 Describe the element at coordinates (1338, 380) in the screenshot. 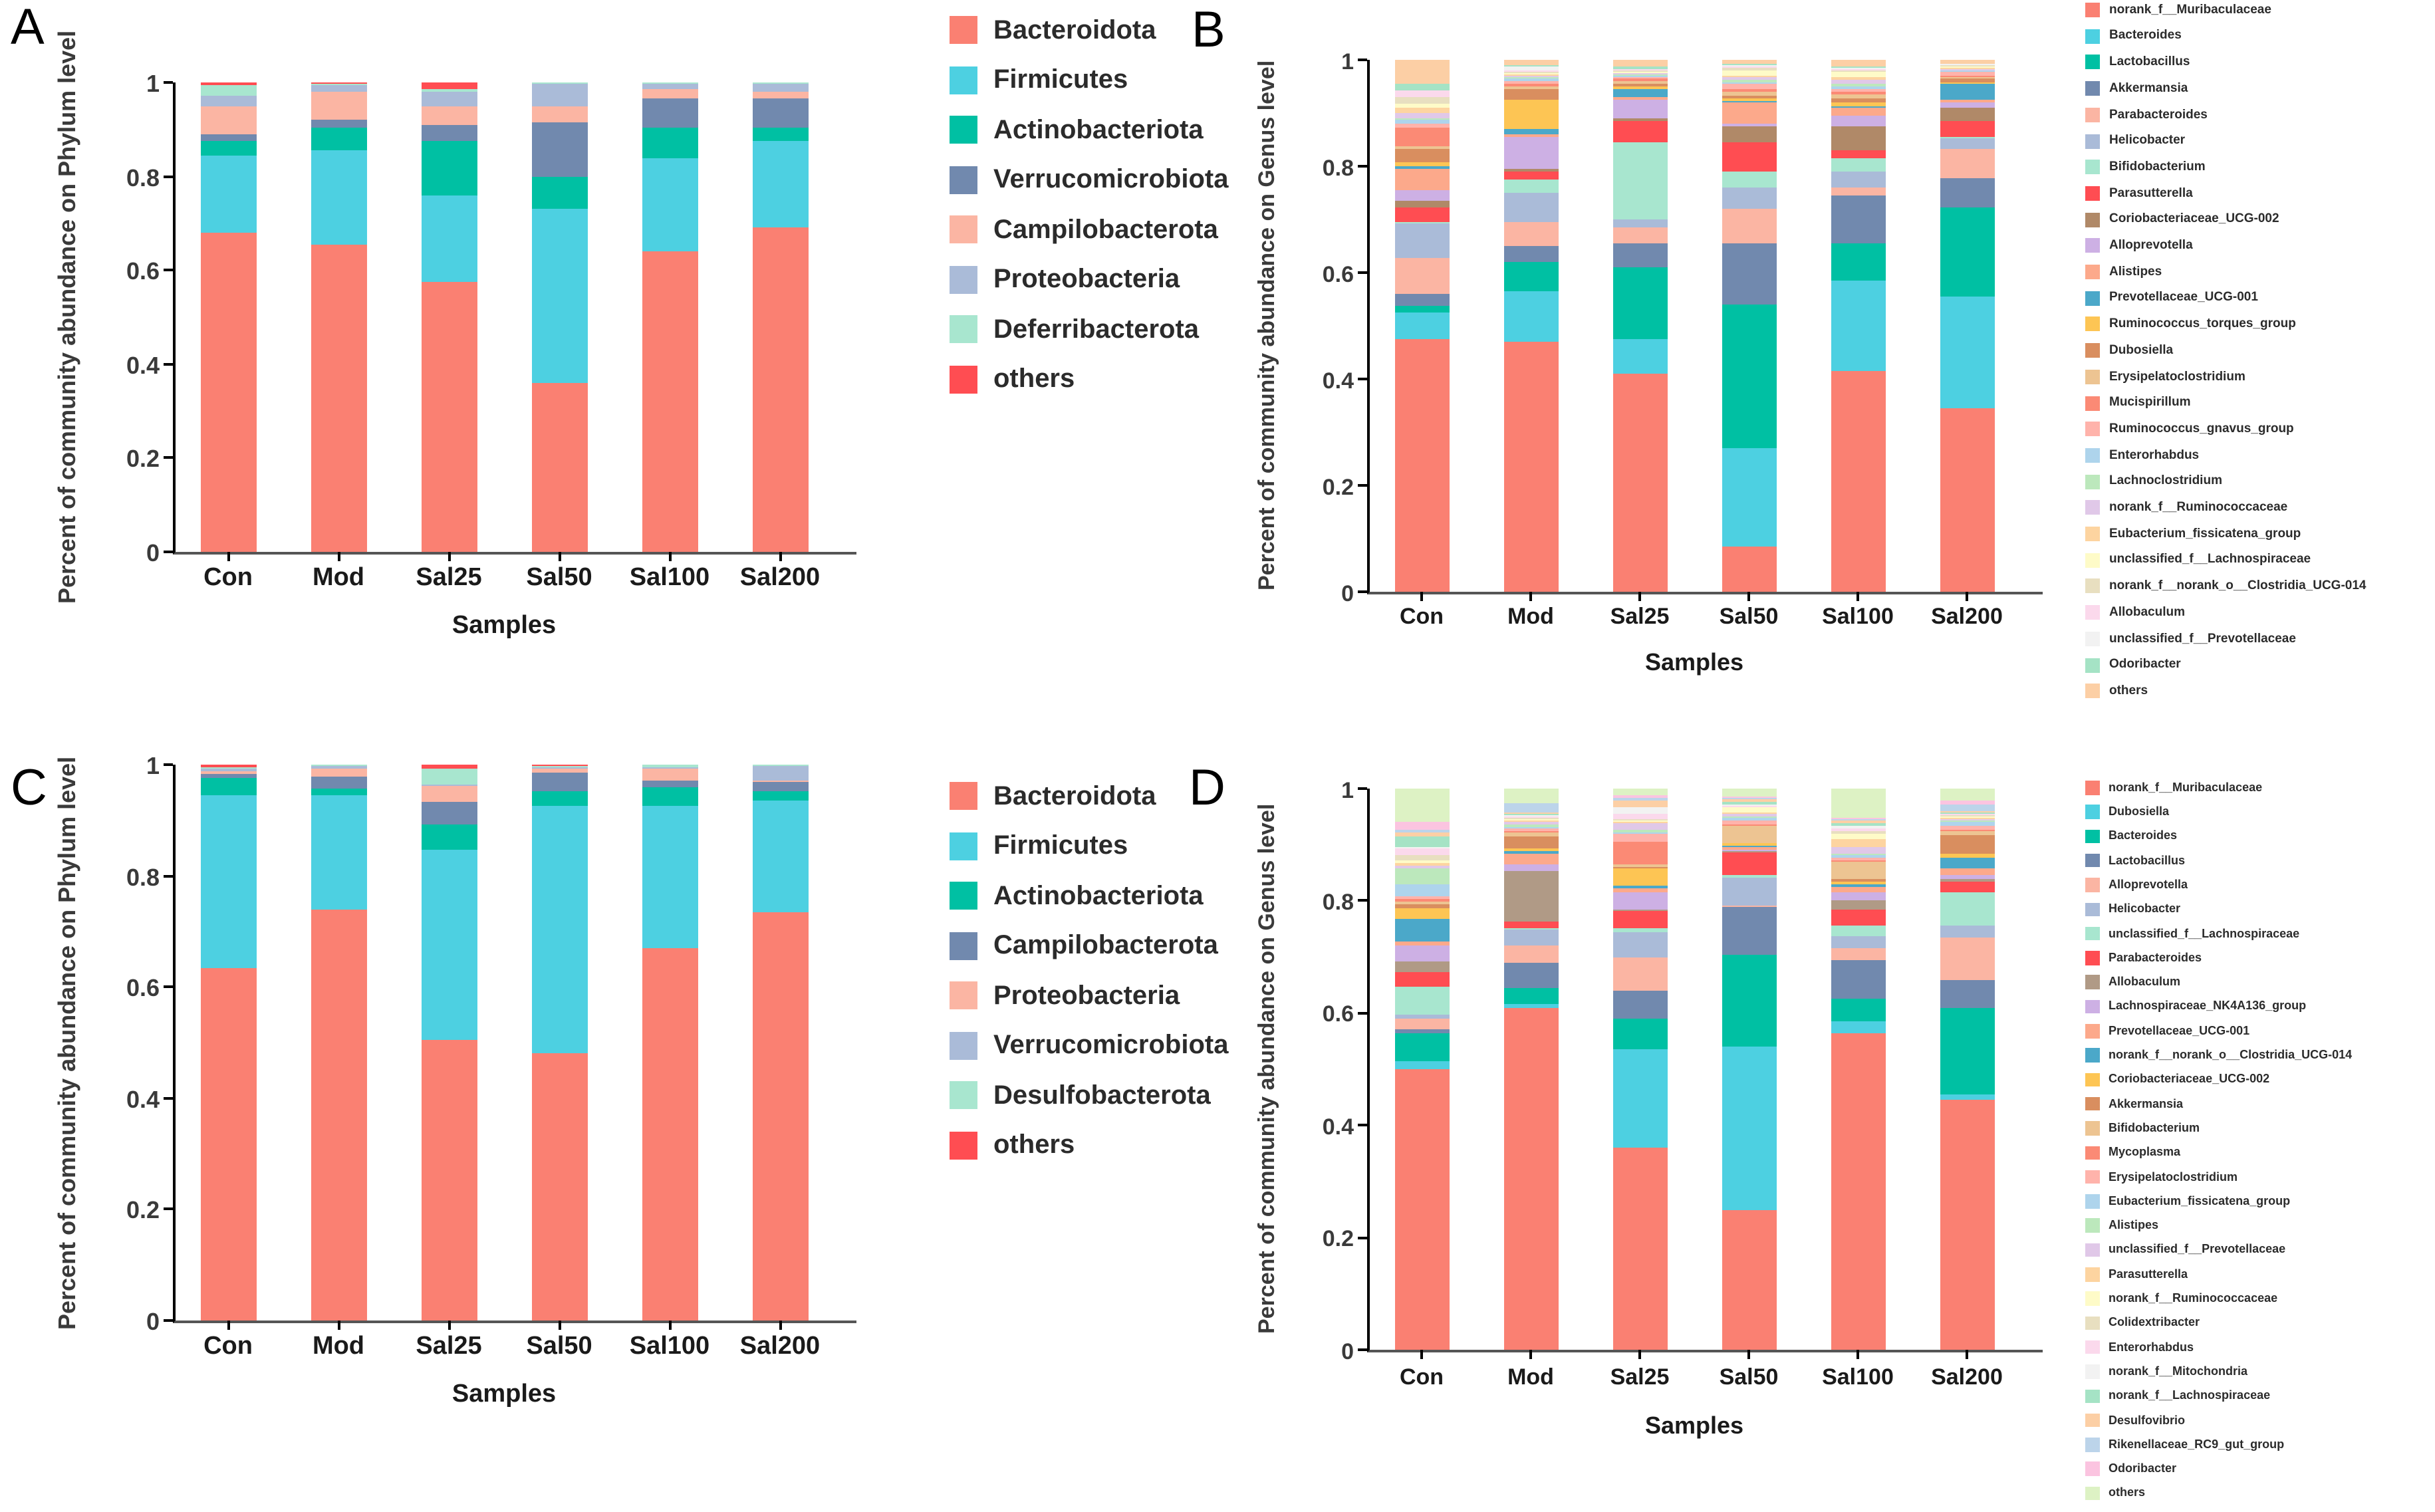

I see `y-tick-label: 0.4` at that location.